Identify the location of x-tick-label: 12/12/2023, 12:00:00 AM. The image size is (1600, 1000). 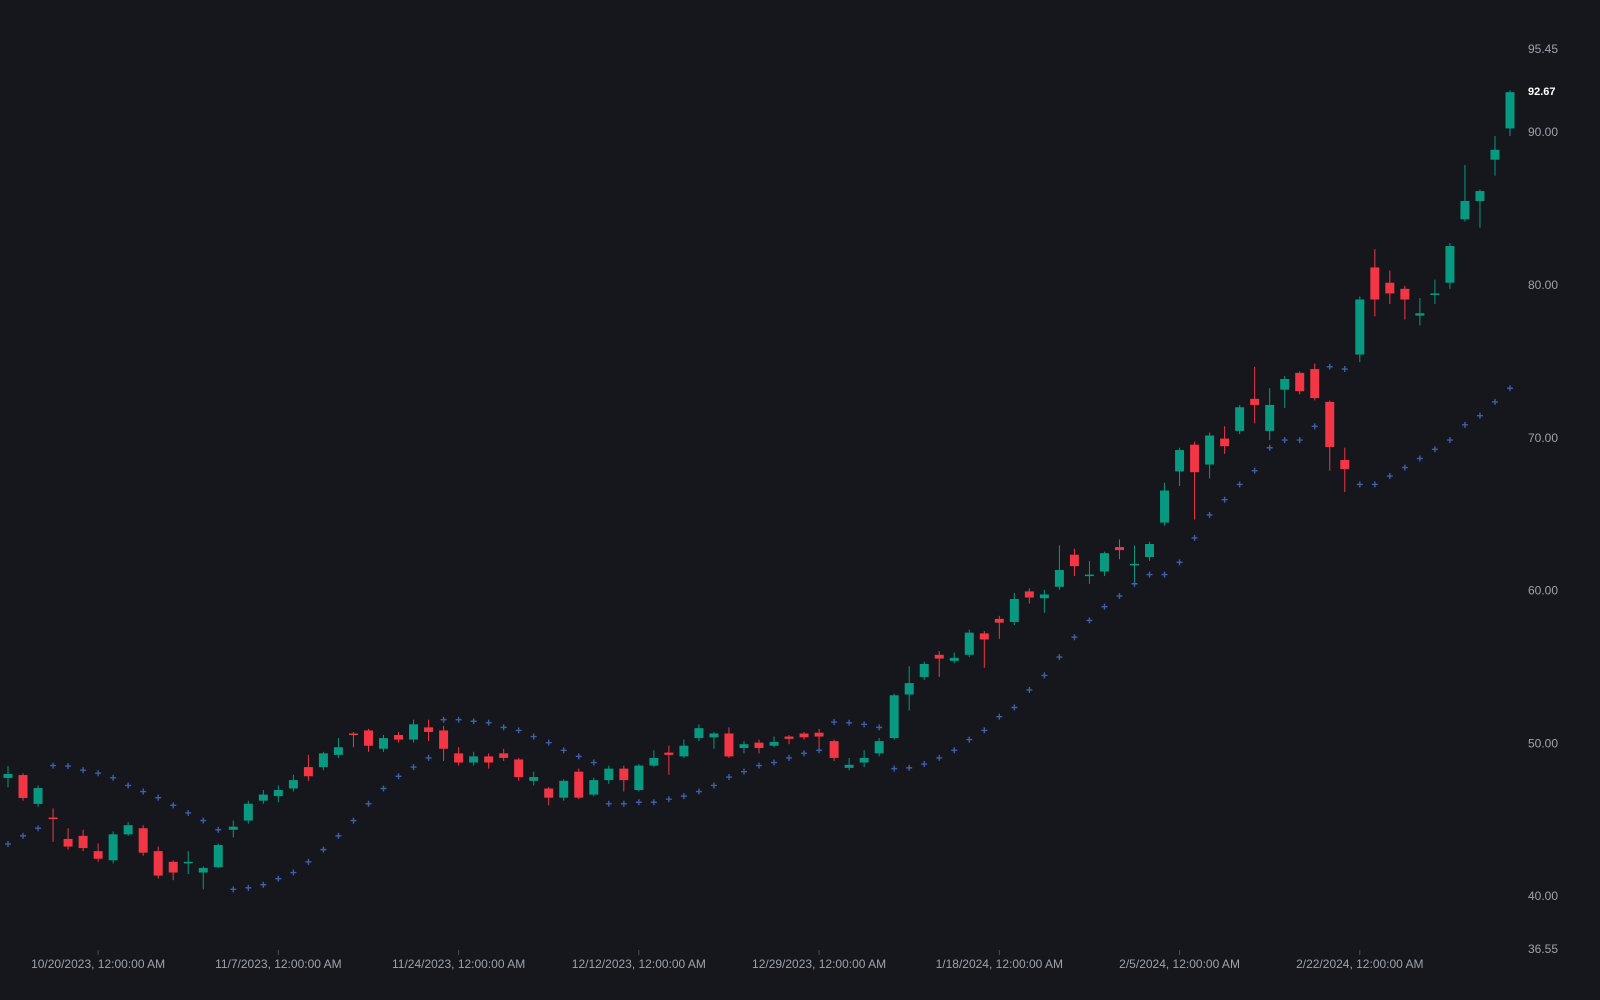
(639, 964).